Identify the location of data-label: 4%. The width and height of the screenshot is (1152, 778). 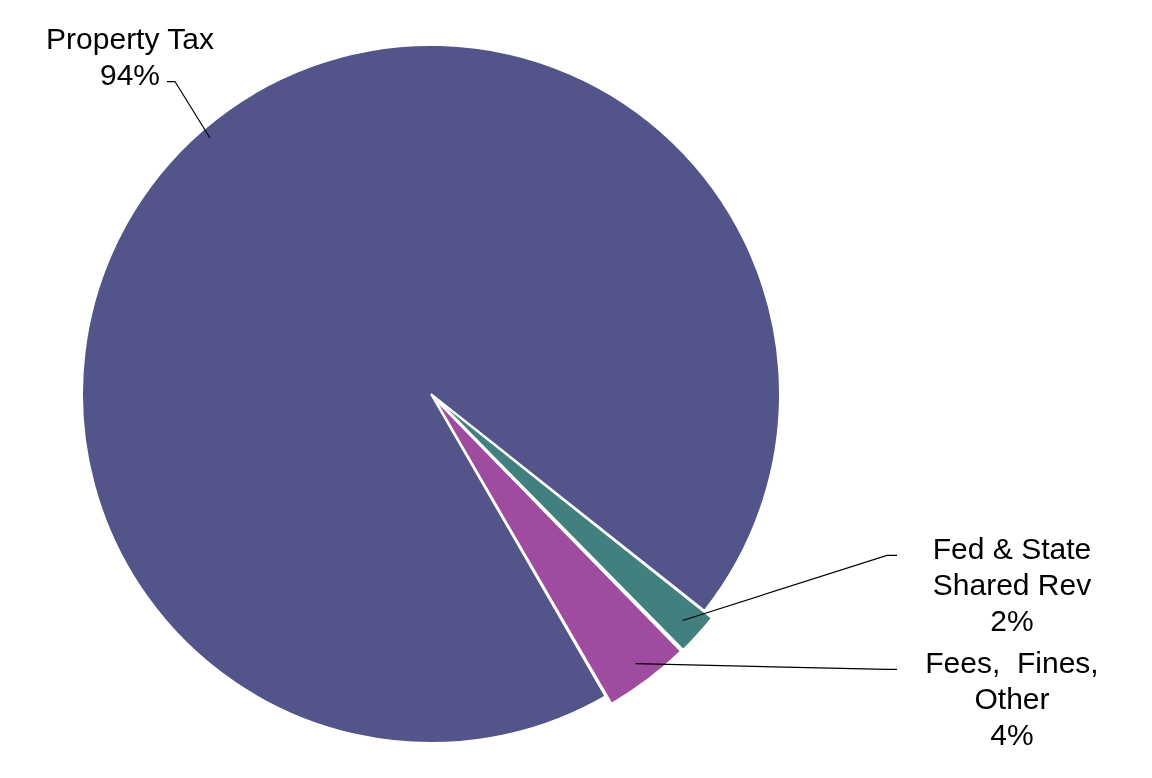
(1012, 734).